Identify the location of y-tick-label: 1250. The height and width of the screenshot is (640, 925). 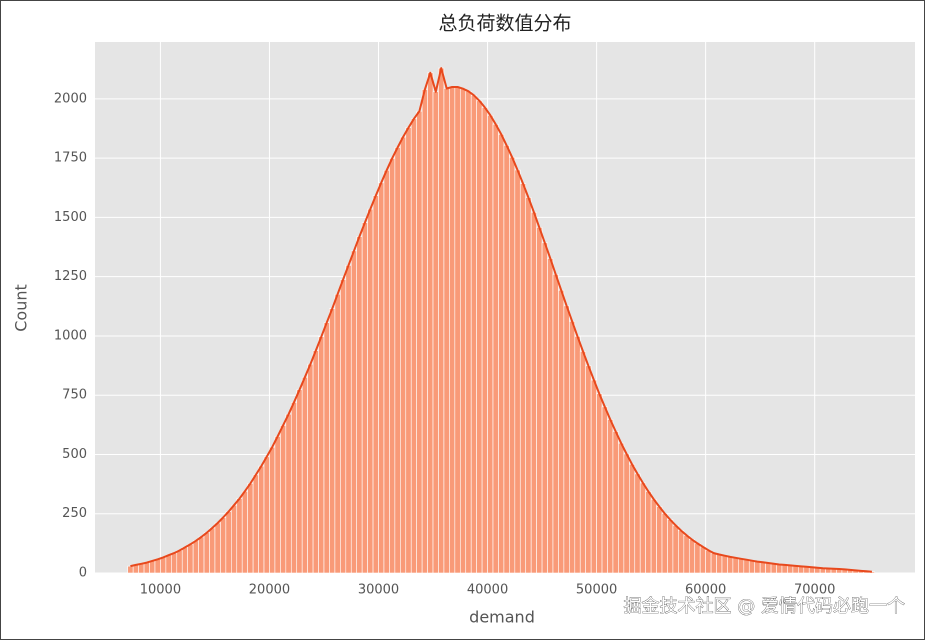
(70, 276).